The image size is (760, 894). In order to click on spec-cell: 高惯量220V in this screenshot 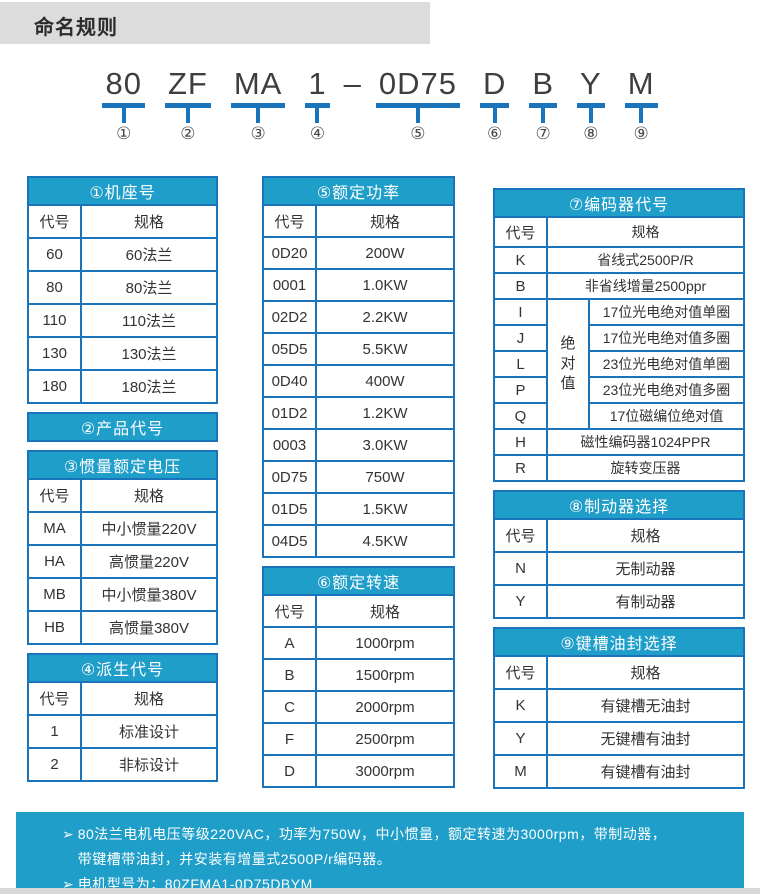, I will do `click(149, 561)`.